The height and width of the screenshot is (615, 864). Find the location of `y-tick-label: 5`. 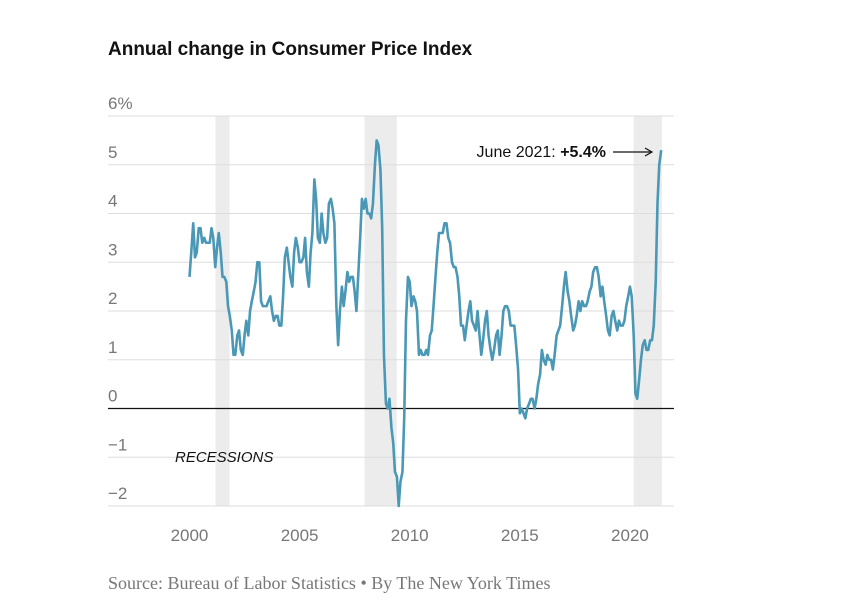

y-tick-label: 5 is located at coordinates (112, 152).